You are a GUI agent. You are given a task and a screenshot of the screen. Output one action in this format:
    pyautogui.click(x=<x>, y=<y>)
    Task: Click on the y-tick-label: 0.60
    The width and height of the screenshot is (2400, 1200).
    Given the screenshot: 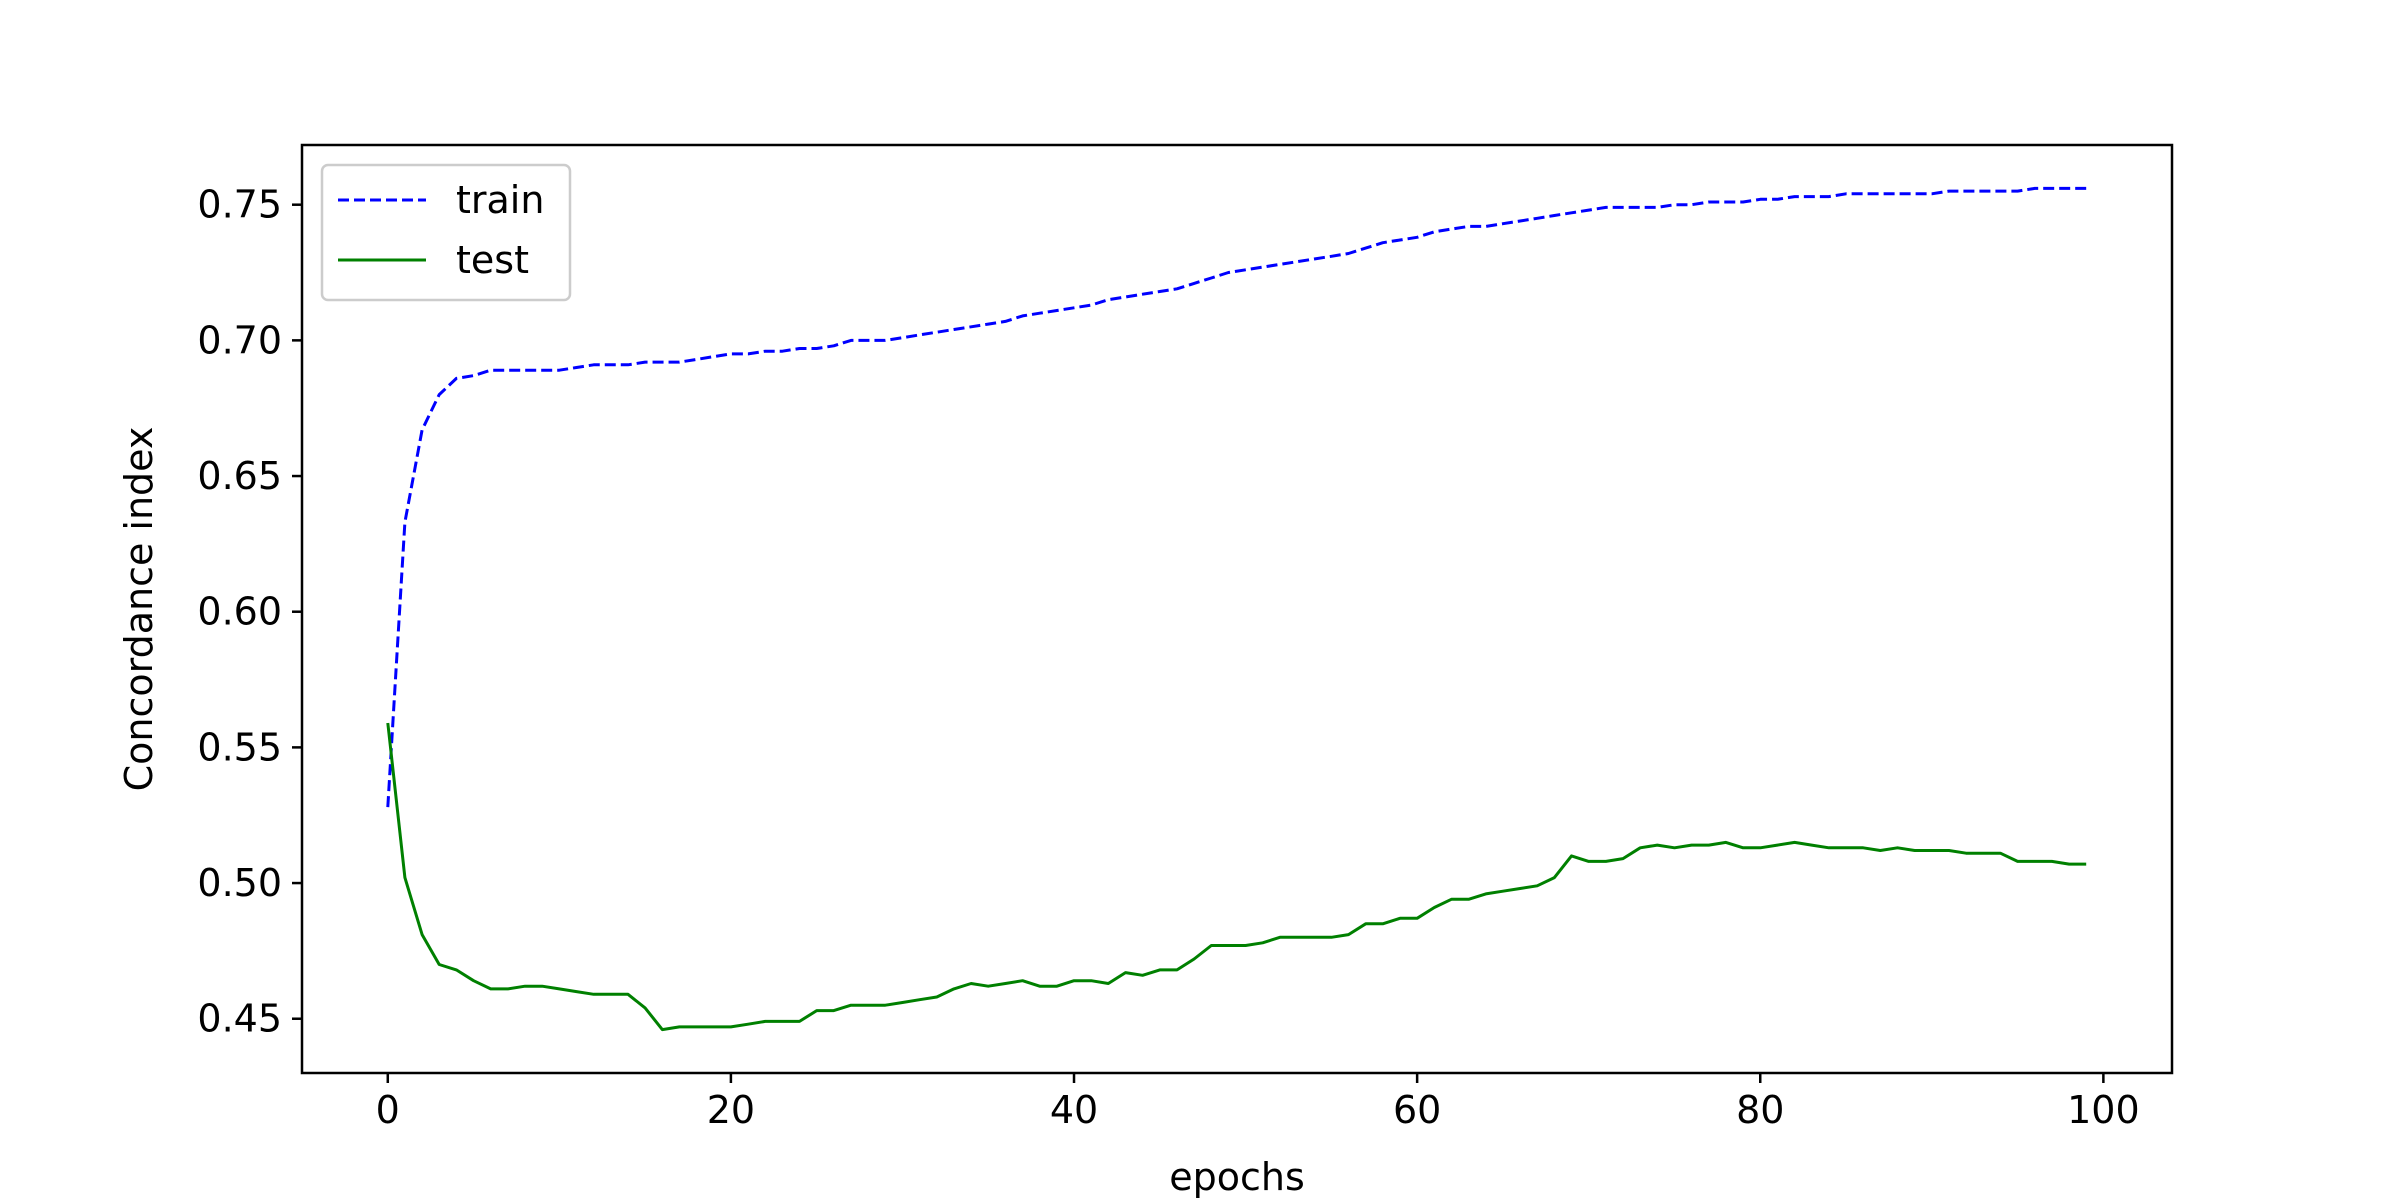 What is the action you would take?
    pyautogui.click(x=239, y=612)
    